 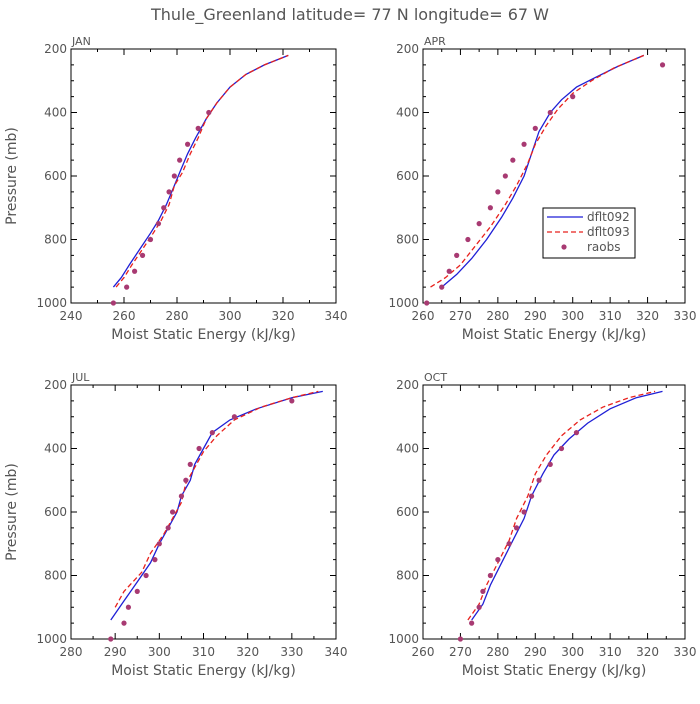 I want to click on panel-title: OCT, so click(x=435, y=377).